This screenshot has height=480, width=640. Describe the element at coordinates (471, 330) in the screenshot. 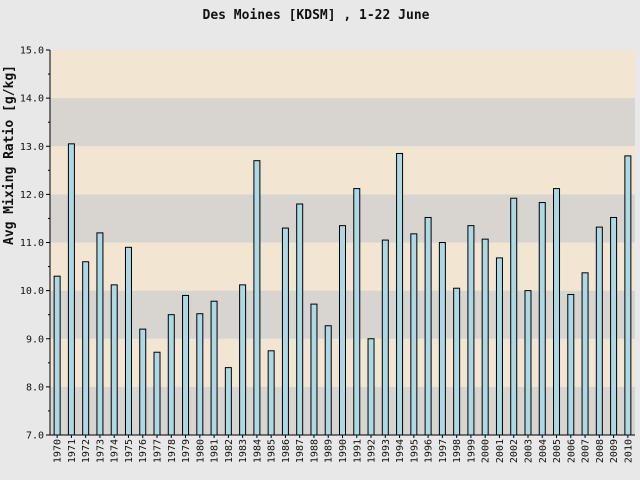

I see `bar-1999` at that location.